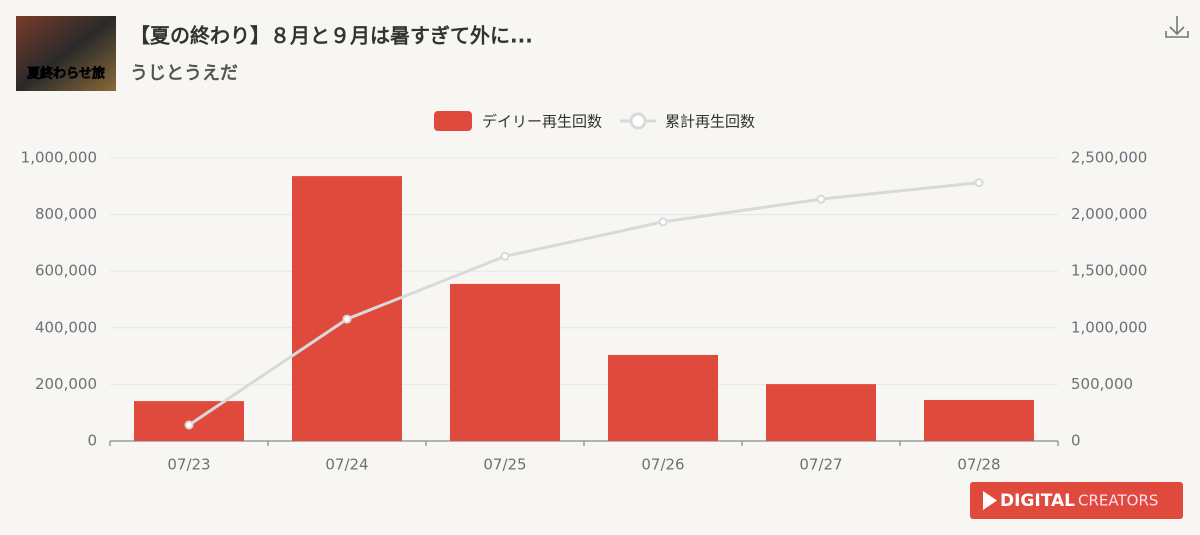 This screenshot has width=1200, height=535. Describe the element at coordinates (92, 441) in the screenshot. I see `y-tick-label: 0` at that location.